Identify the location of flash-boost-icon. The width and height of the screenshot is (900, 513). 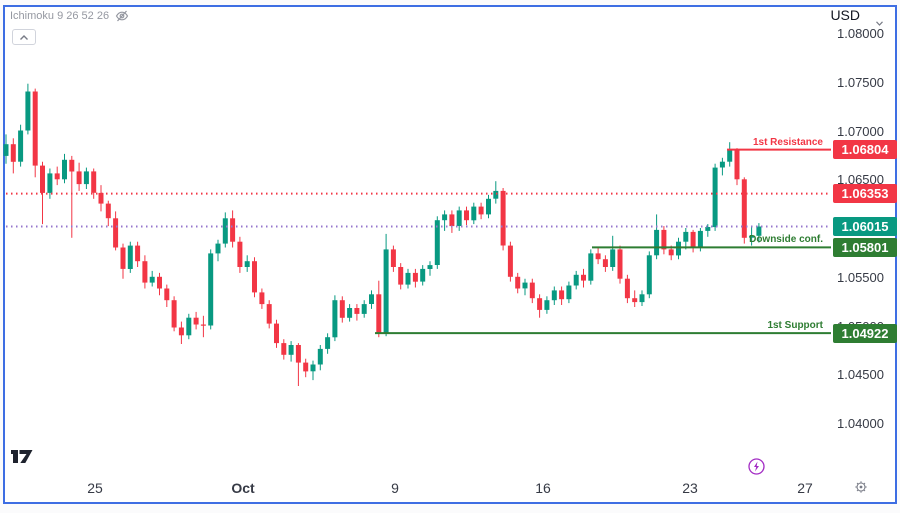
(756, 469).